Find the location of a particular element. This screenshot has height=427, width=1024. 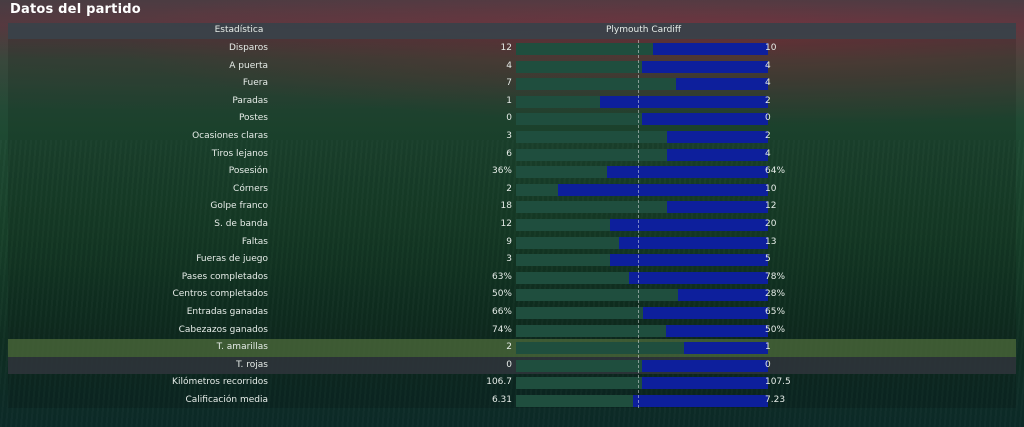

stat-label: Disparos is located at coordinates (248, 48).